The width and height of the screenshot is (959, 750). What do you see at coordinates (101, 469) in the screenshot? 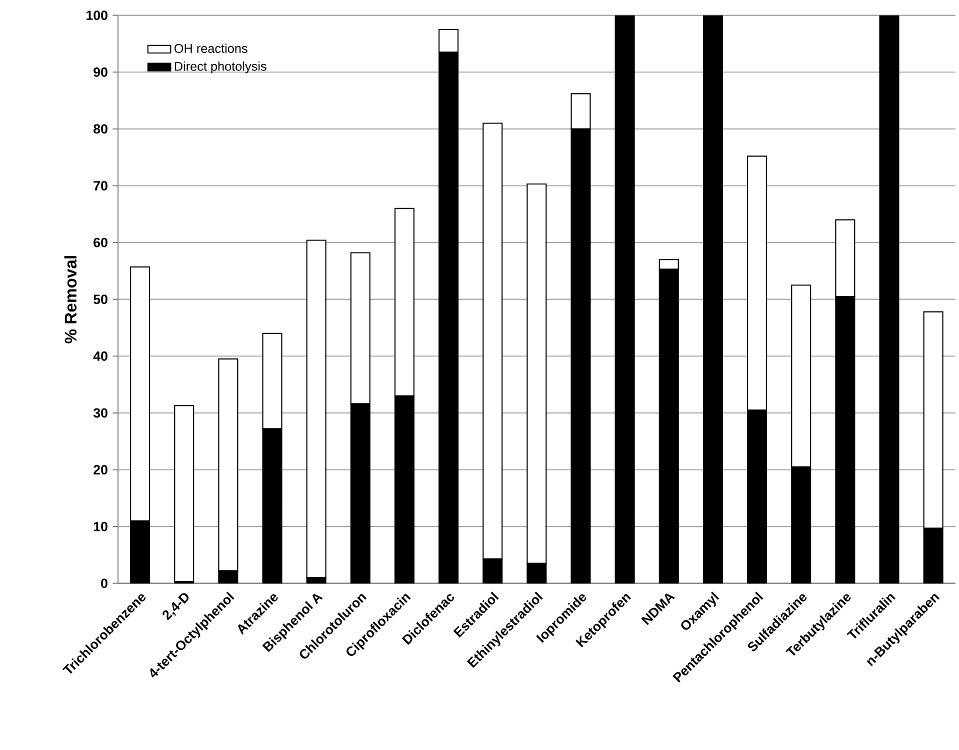
I see `y-tick-label: 20` at bounding box center [101, 469].